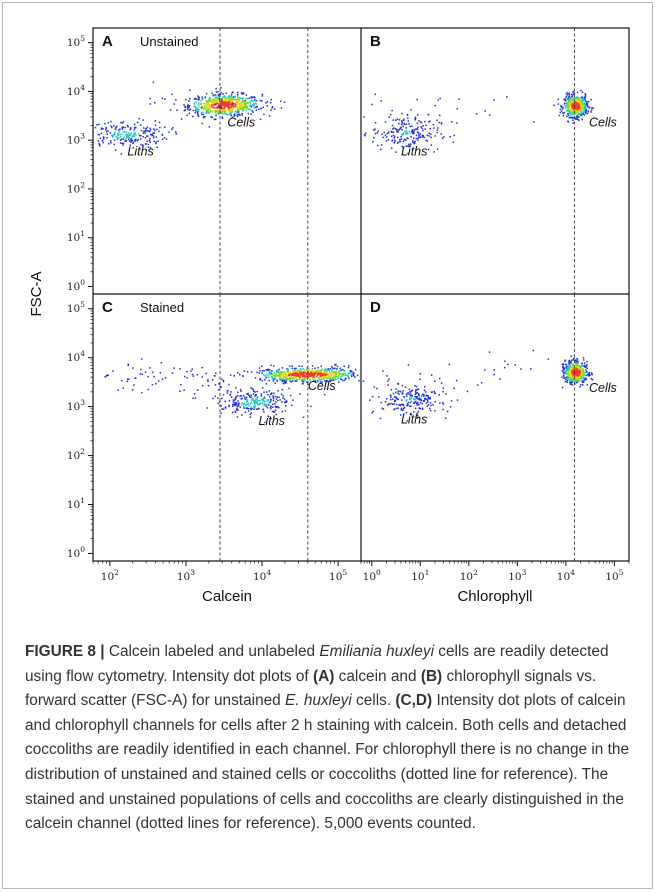 The width and height of the screenshot is (657, 893). Describe the element at coordinates (76, 90) in the screenshot. I see `y-tick-label: 10⁴` at that location.